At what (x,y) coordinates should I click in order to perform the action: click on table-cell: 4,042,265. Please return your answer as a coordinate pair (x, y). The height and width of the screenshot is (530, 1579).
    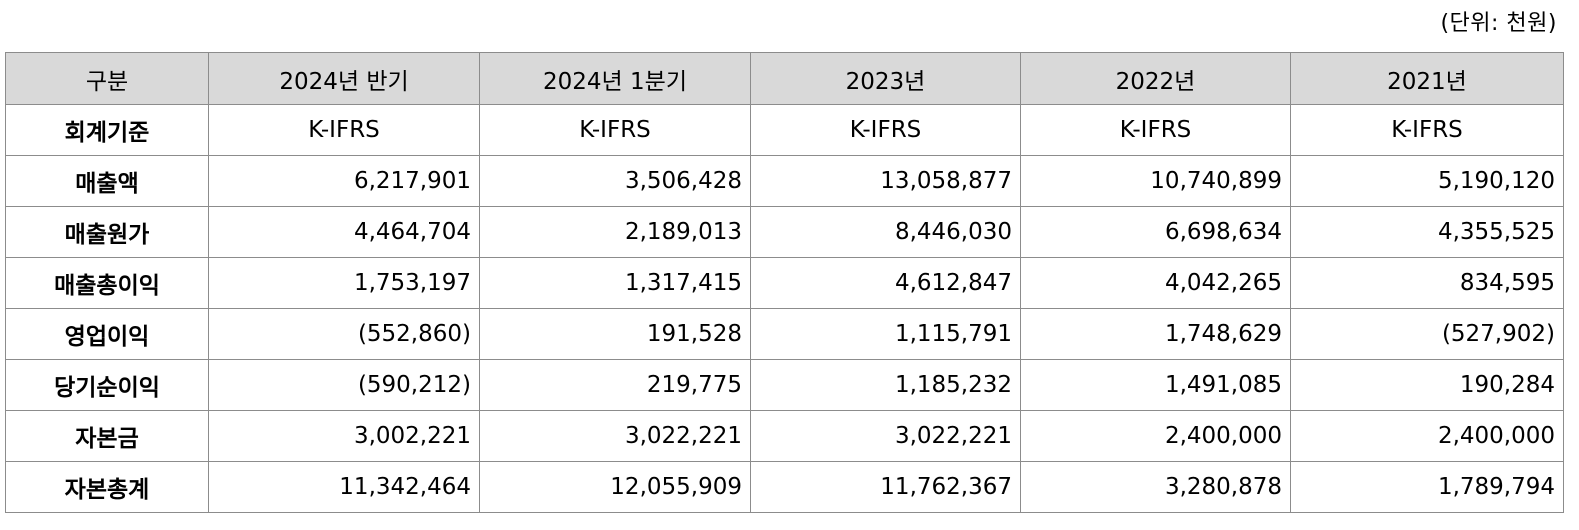
    Looking at the image, I should click on (1155, 283).